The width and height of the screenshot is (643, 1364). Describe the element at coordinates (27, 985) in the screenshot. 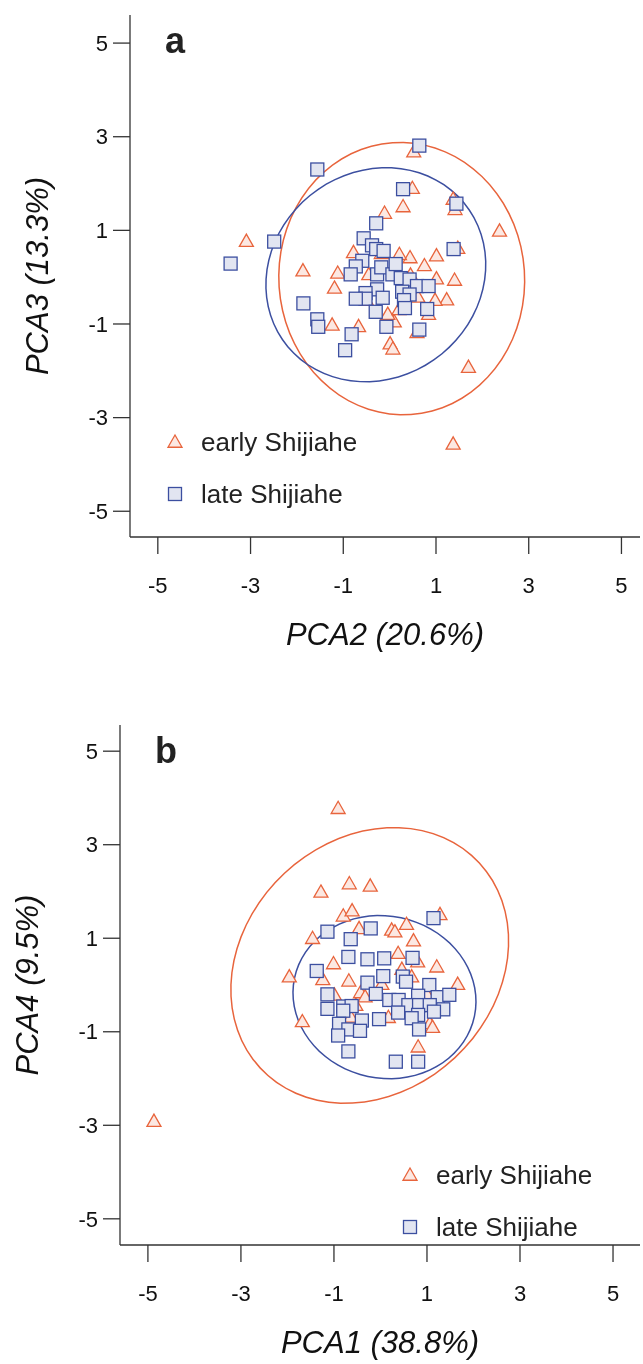

I see `y-axis-title: PCA4 (9.5%)` at that location.